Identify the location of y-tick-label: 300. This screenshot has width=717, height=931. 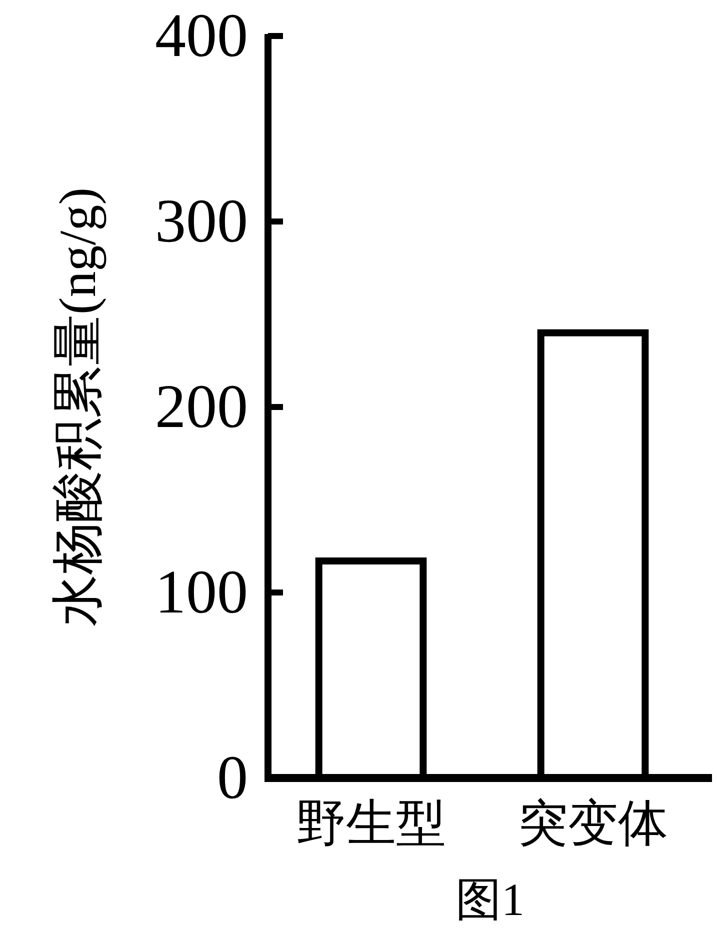
(201, 222).